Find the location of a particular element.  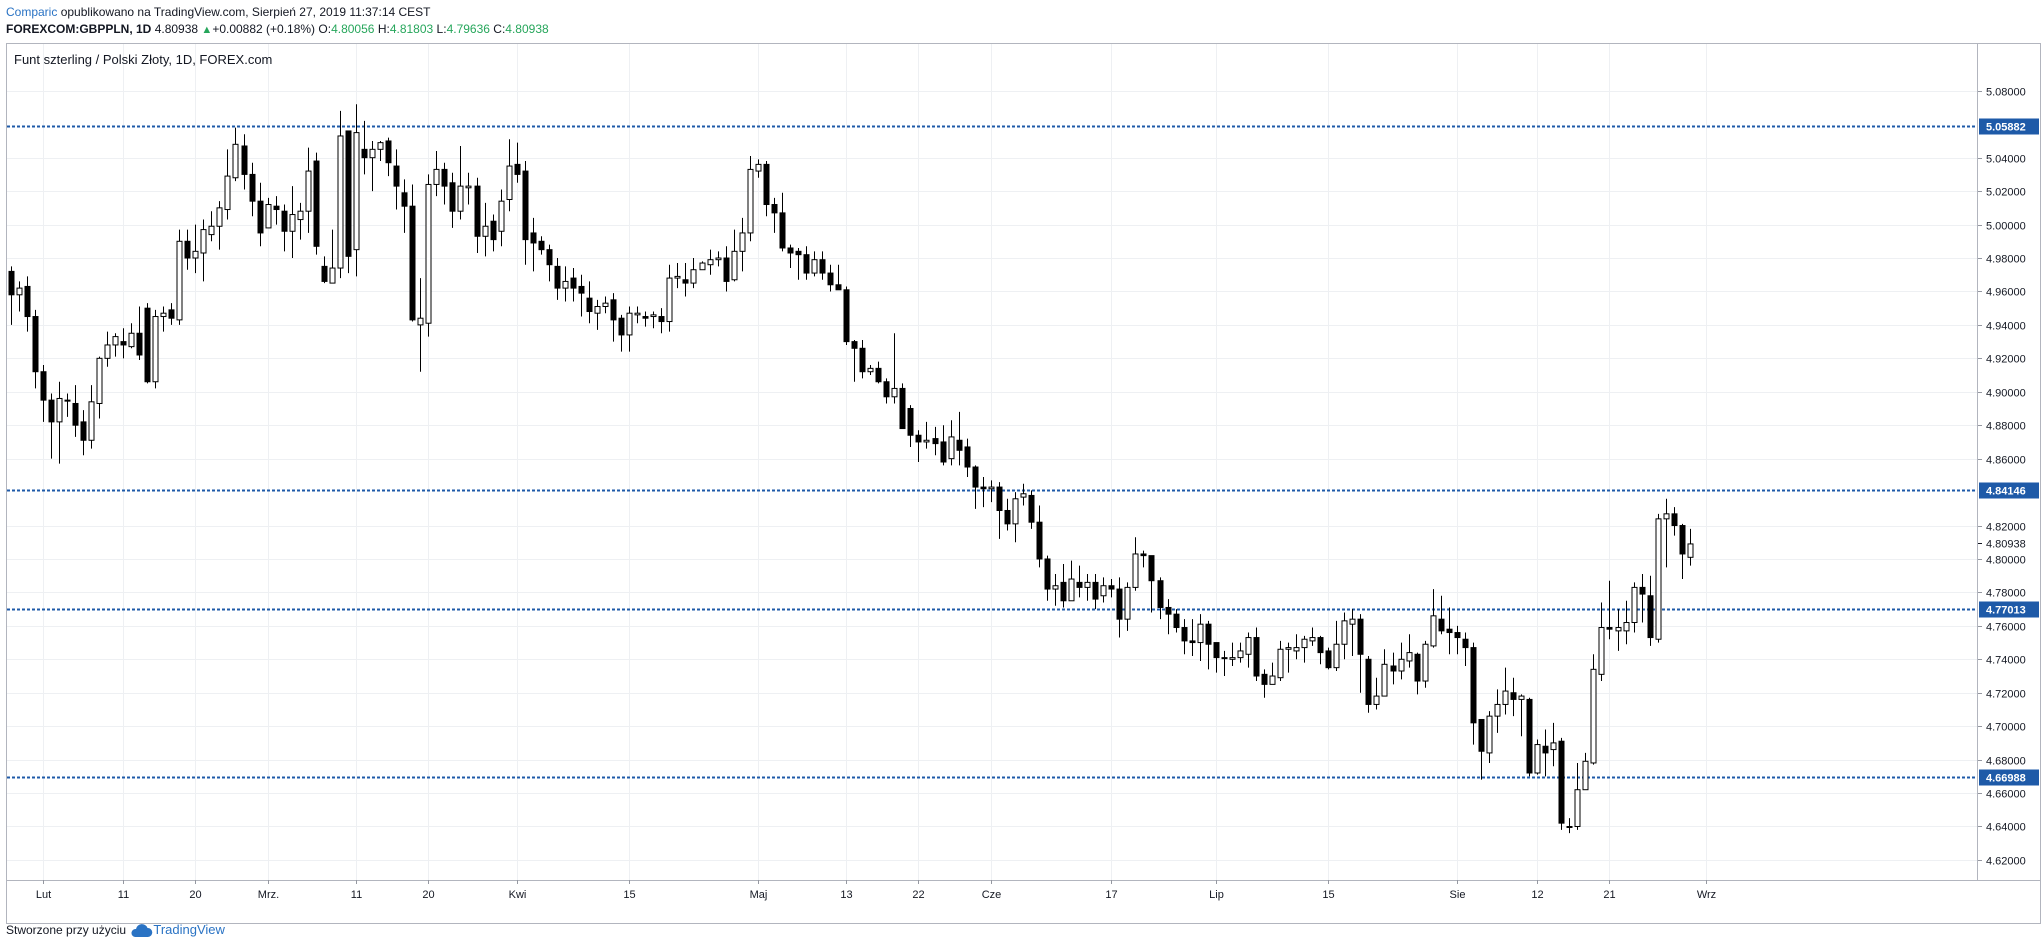

author-link: Comparic is located at coordinates (32, 12).